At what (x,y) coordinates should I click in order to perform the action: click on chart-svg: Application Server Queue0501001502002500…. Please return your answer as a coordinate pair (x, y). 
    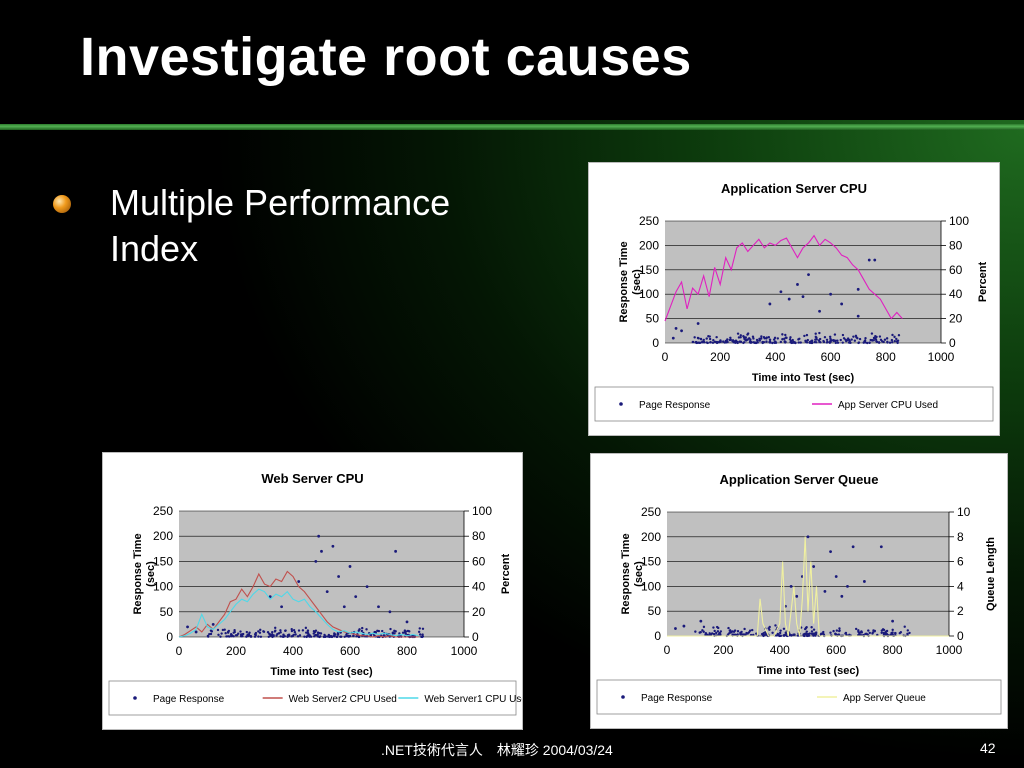
    Looking at the image, I should click on (799, 593).